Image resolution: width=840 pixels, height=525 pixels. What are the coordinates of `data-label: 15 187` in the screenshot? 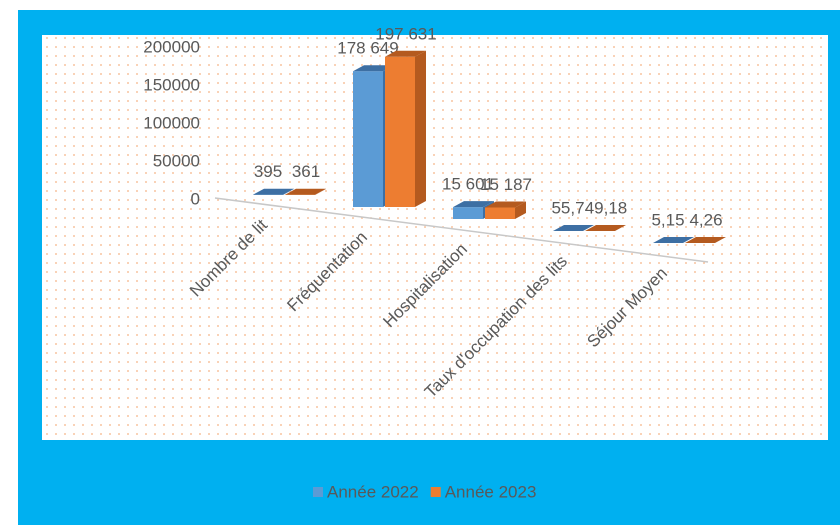 It's located at (506, 184).